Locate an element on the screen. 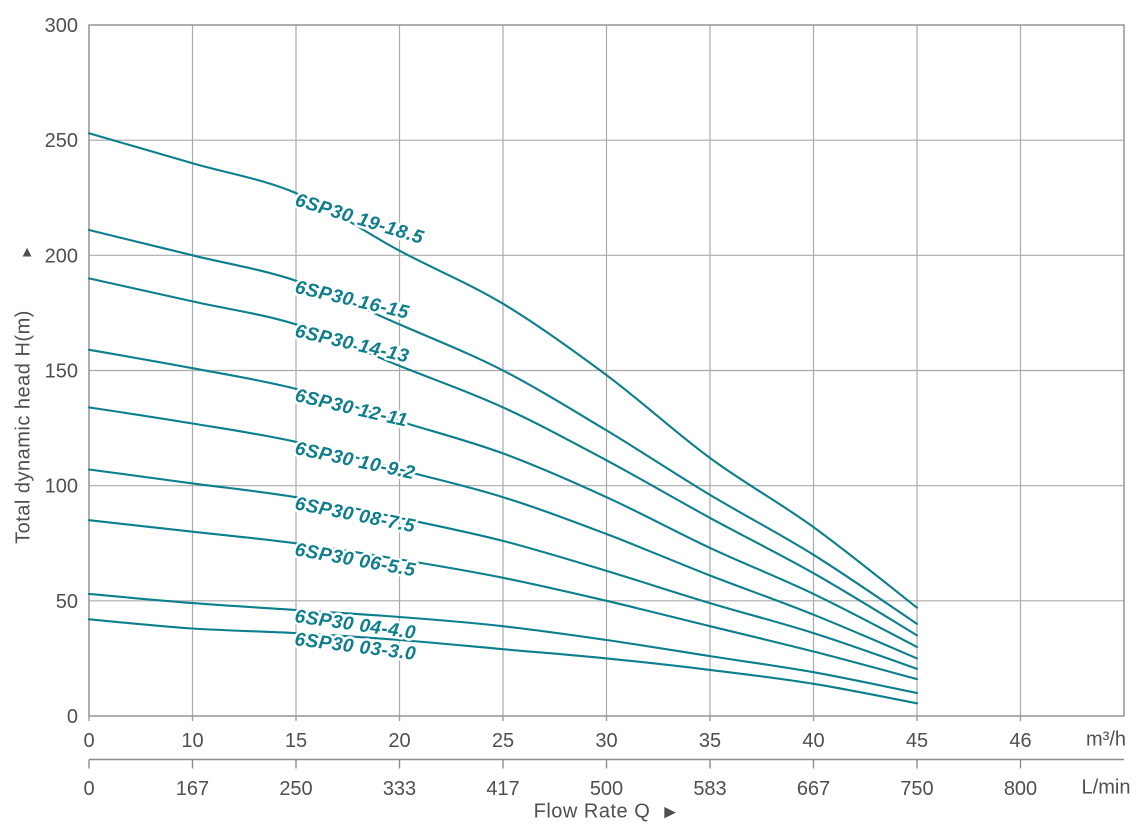  right-arrow-icon: ▶ is located at coordinates (670, 812).